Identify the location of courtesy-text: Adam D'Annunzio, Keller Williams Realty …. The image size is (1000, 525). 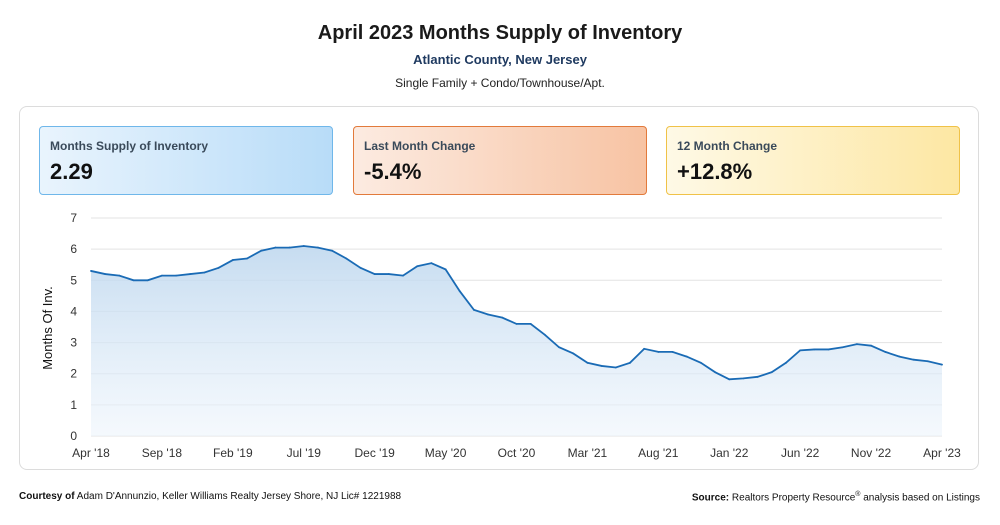
(239, 496).